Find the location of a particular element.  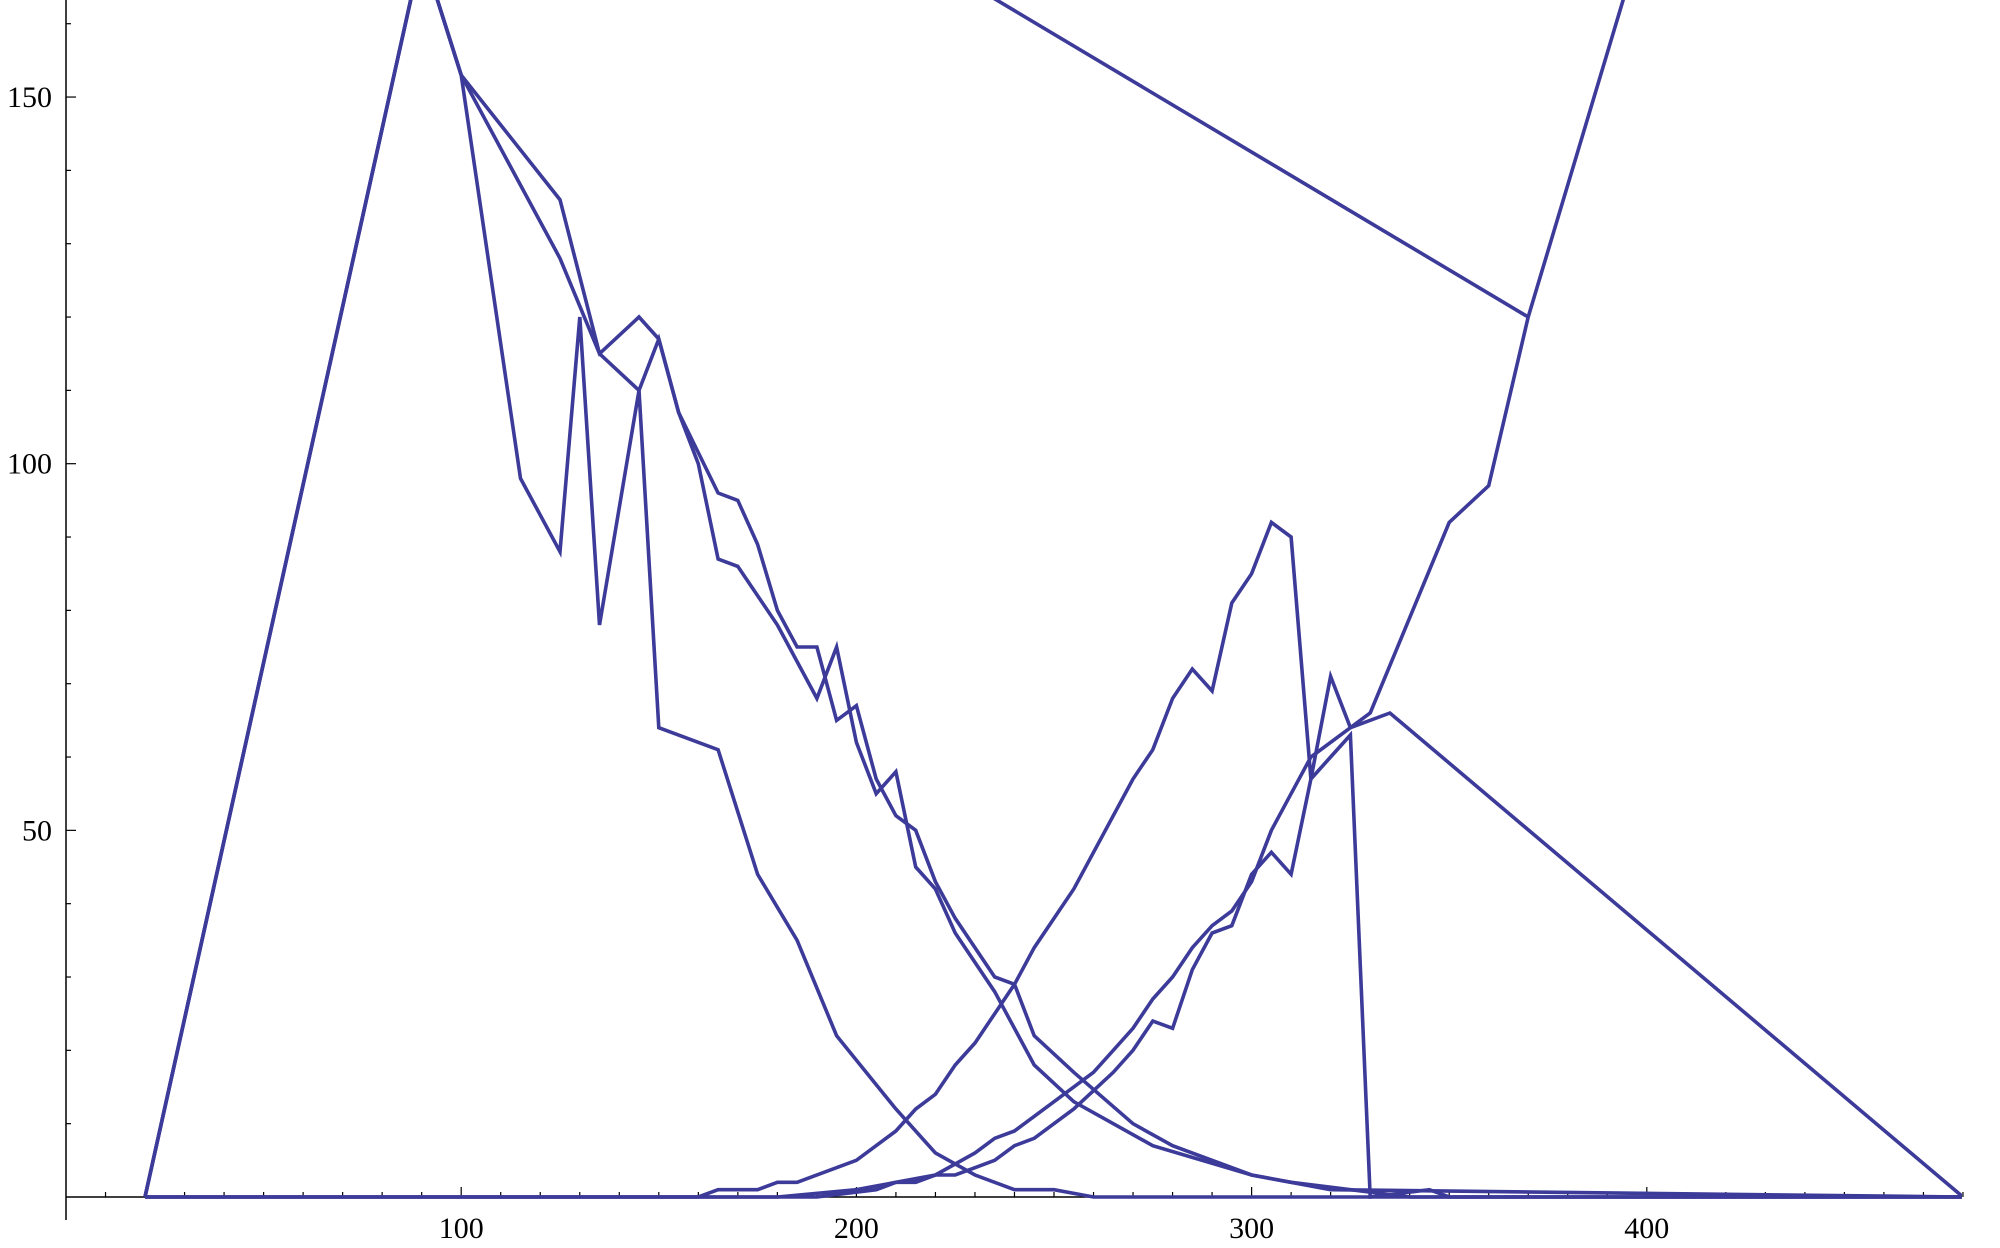

x-tick-label: 100 is located at coordinates (461, 1228).